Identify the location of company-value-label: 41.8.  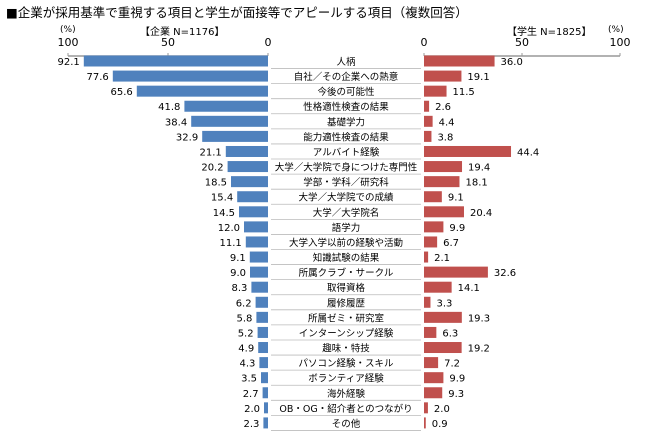
(169, 107).